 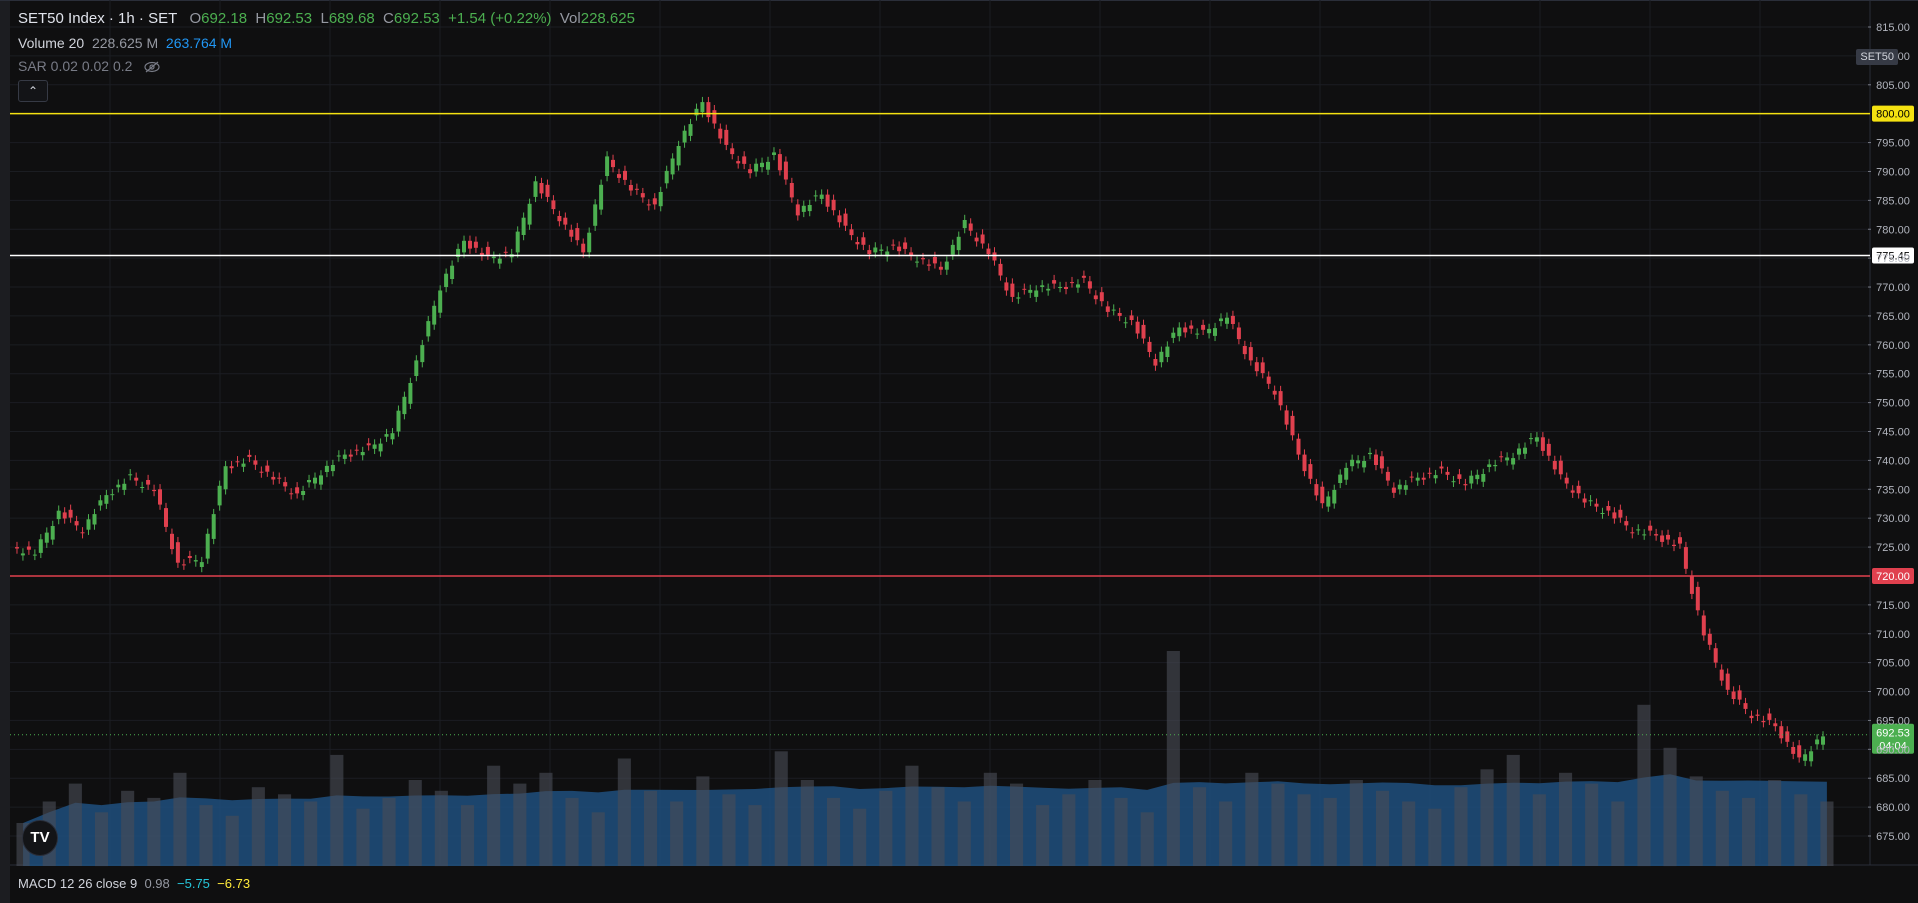 I want to click on price-tick-label: 715.00, so click(x=1893, y=606).